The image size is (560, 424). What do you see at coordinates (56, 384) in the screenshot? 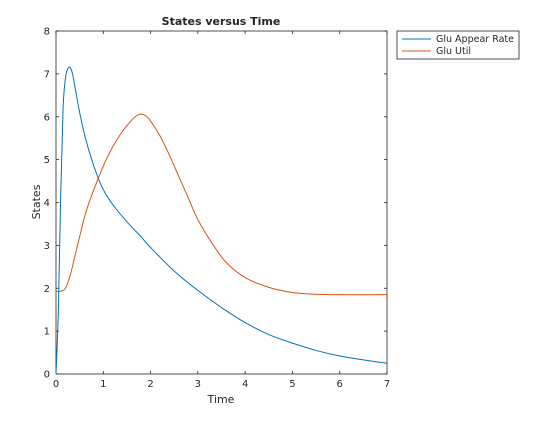
I see `x-tick-label: 0` at bounding box center [56, 384].